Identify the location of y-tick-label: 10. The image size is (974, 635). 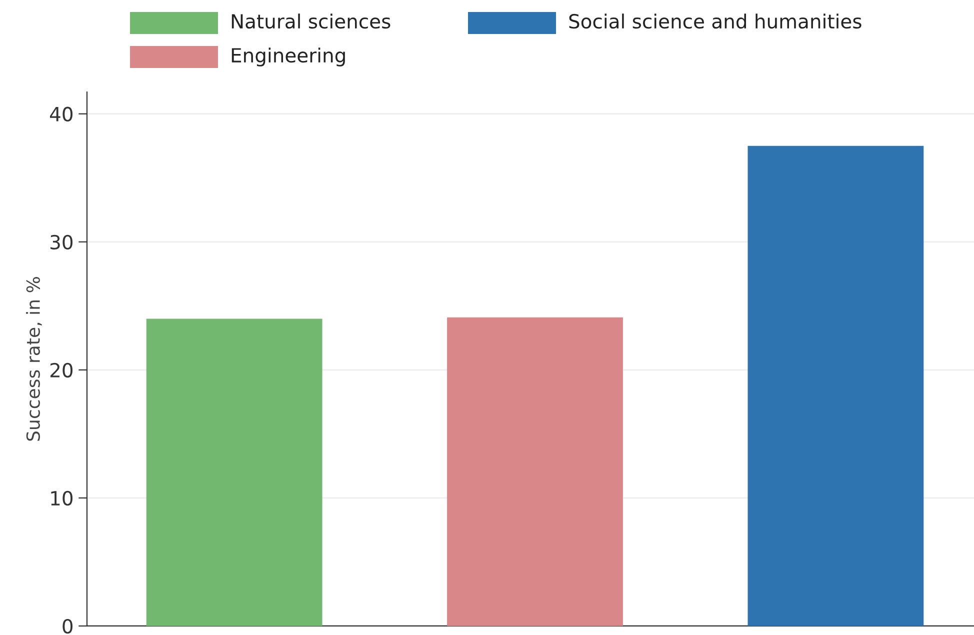
(61, 498).